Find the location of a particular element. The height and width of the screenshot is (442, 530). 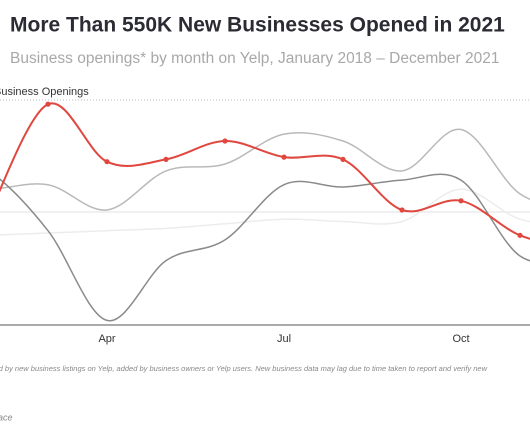

series-line is located at coordinates (265, 212).